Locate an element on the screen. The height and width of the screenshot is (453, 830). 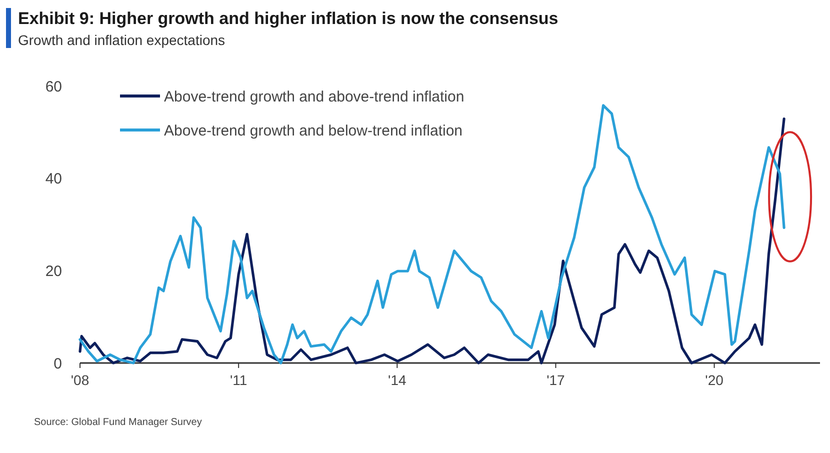
chart-subtitle: Growth and inflation expectations is located at coordinates (122, 40).